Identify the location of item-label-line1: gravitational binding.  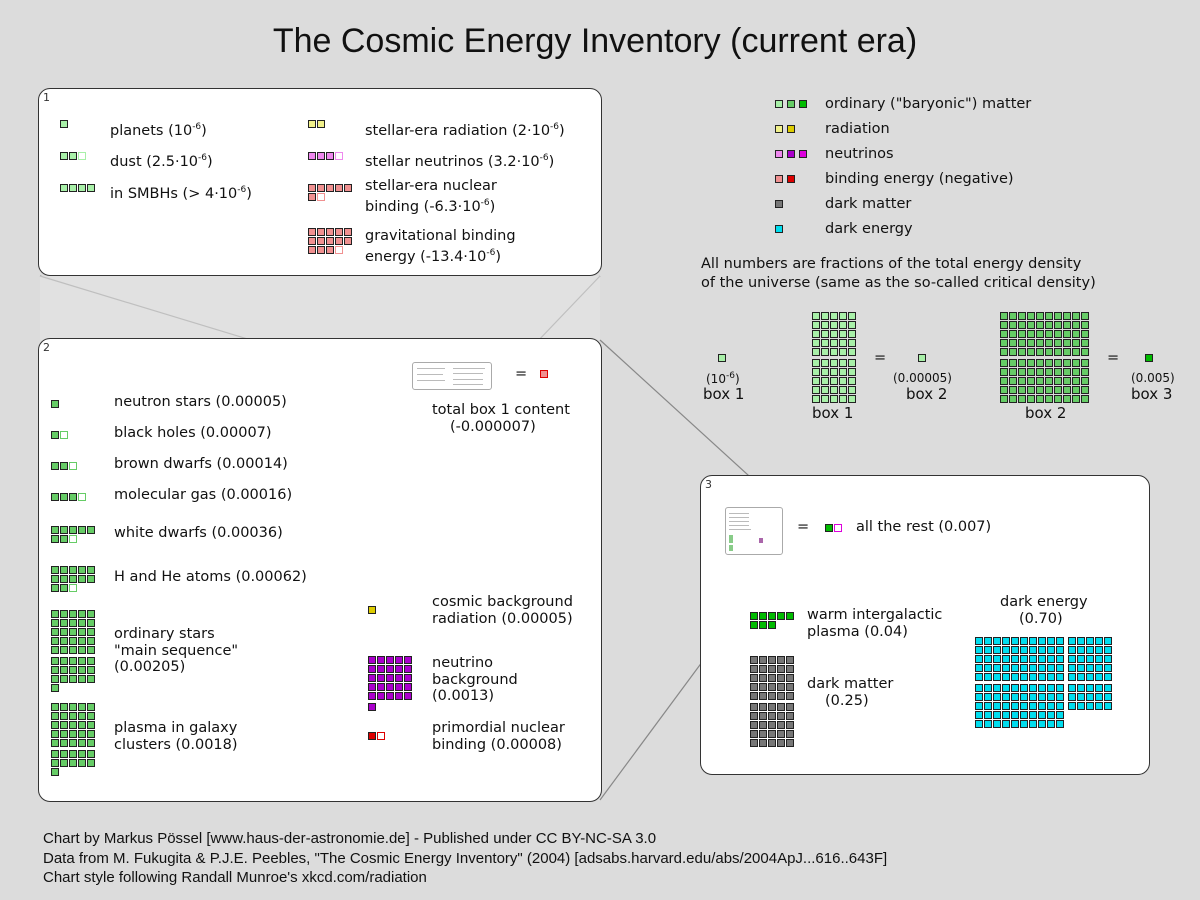
(440, 236).